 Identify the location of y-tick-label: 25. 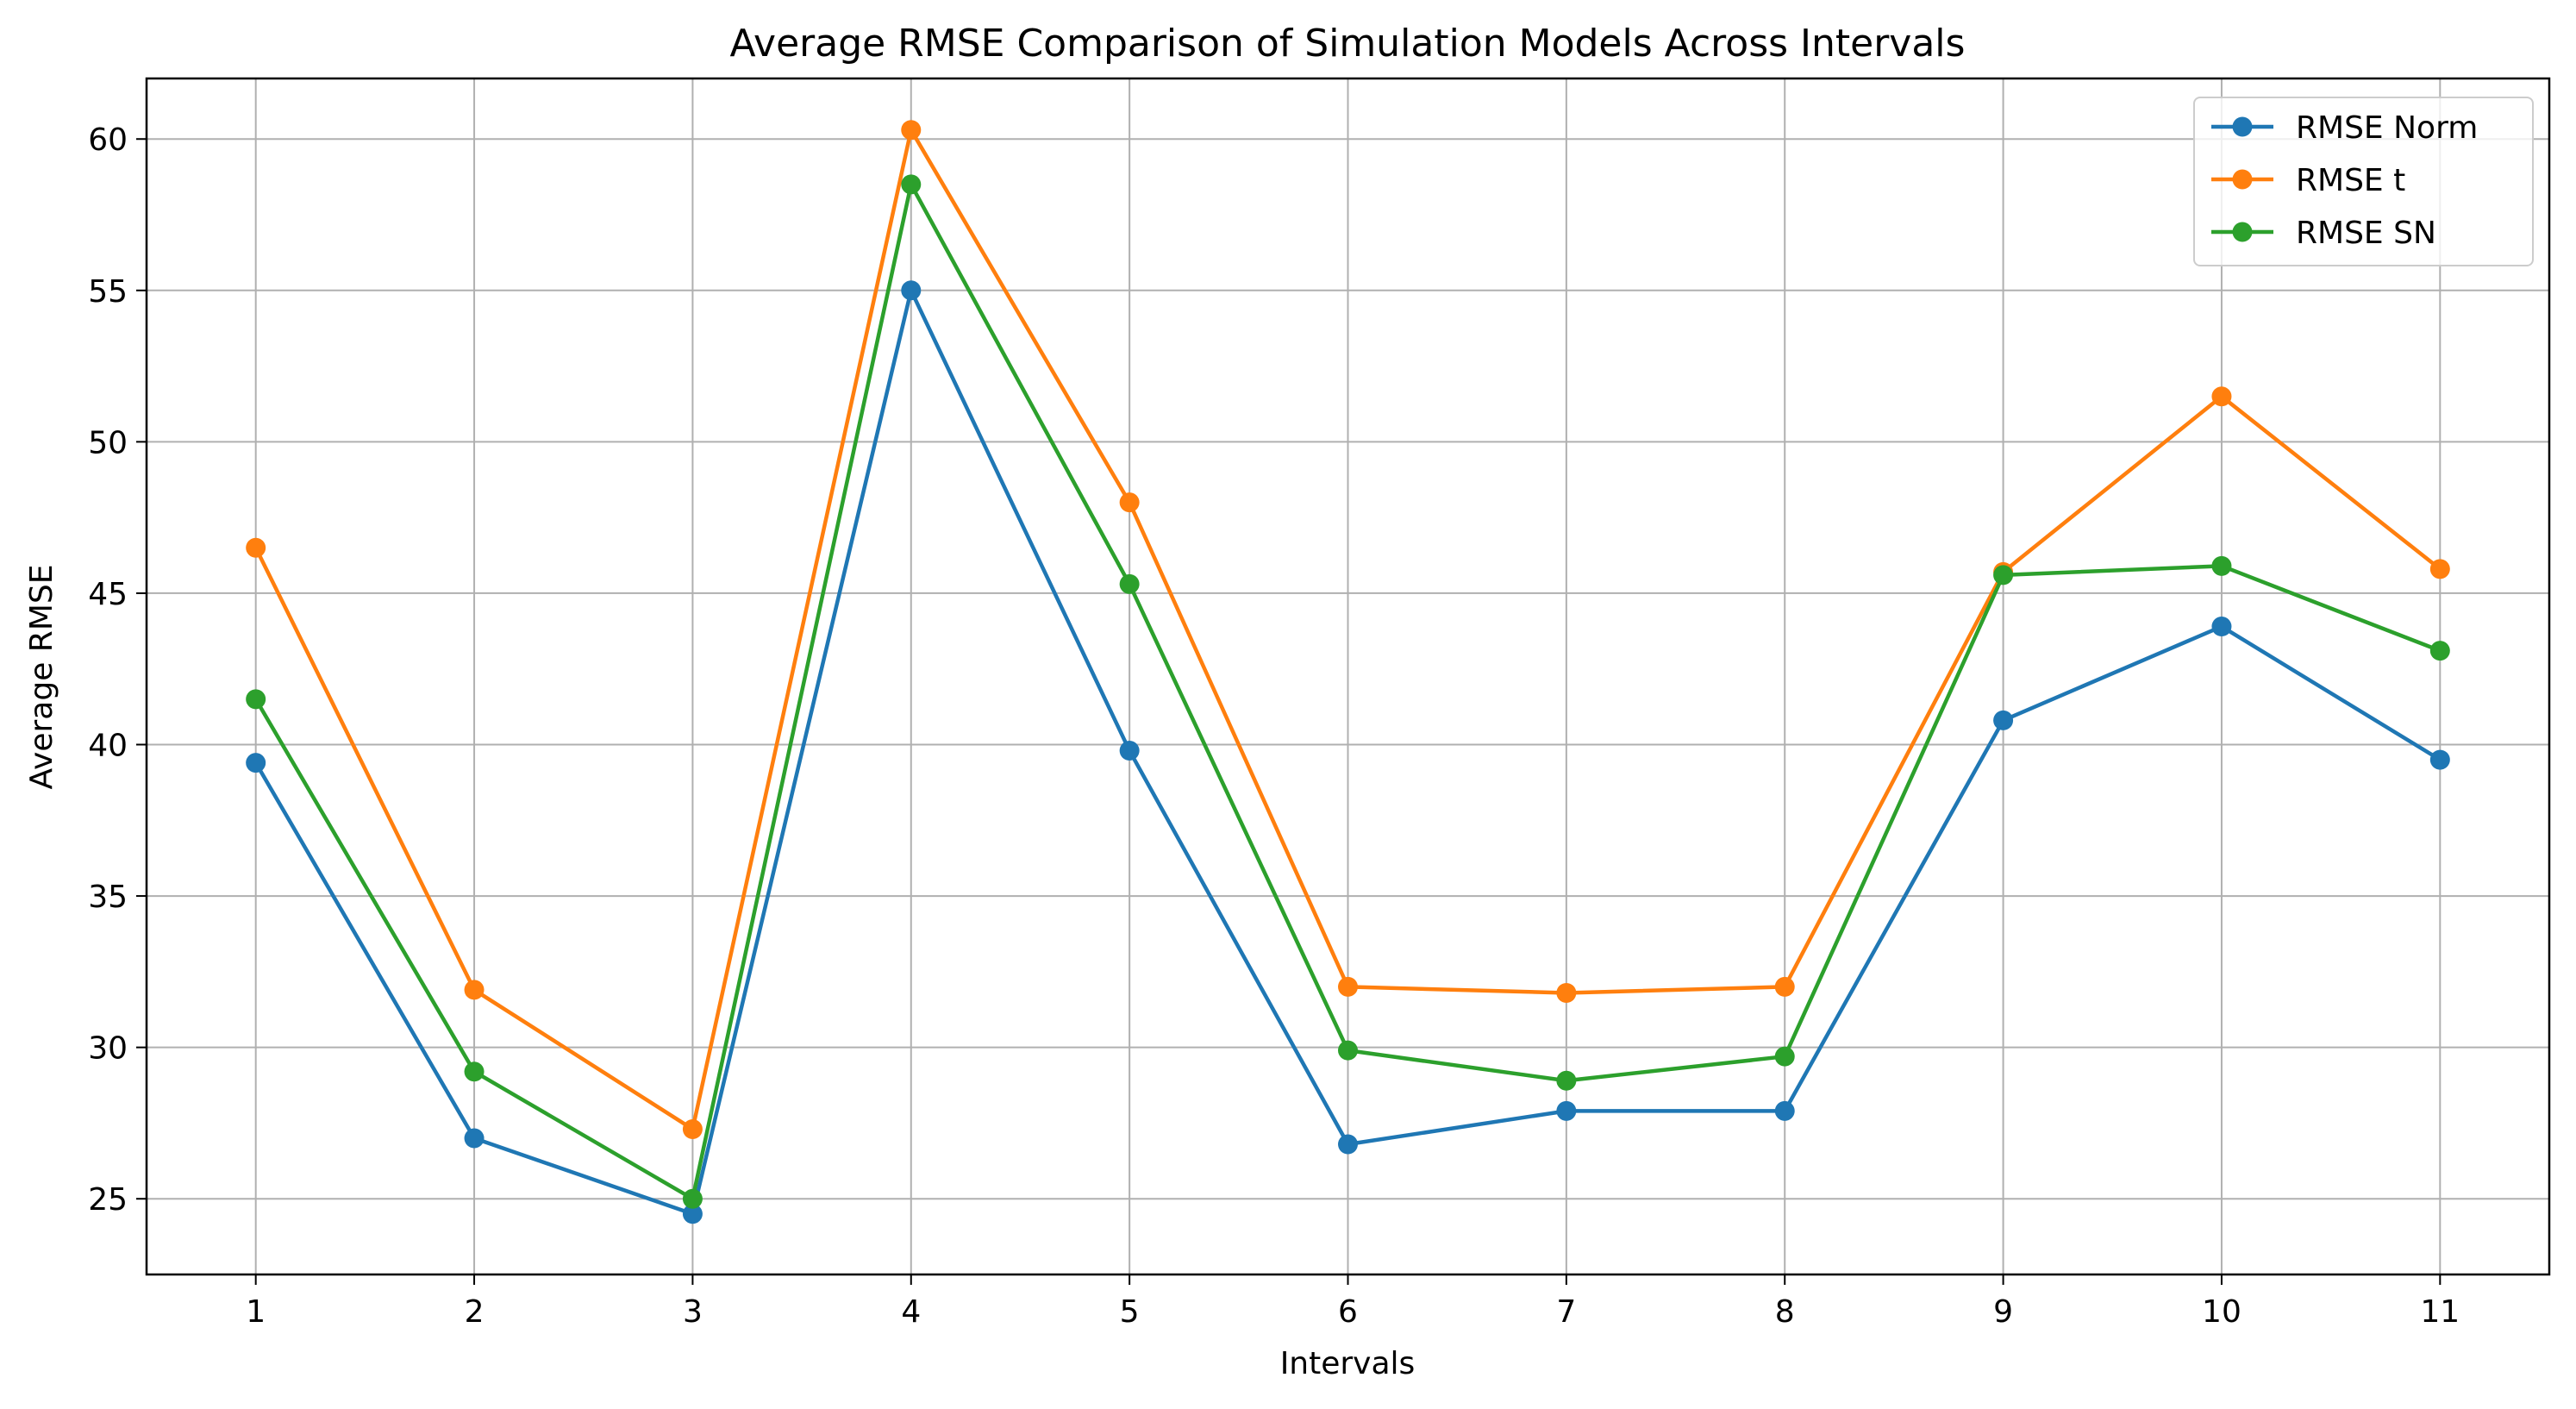
(108, 1200).